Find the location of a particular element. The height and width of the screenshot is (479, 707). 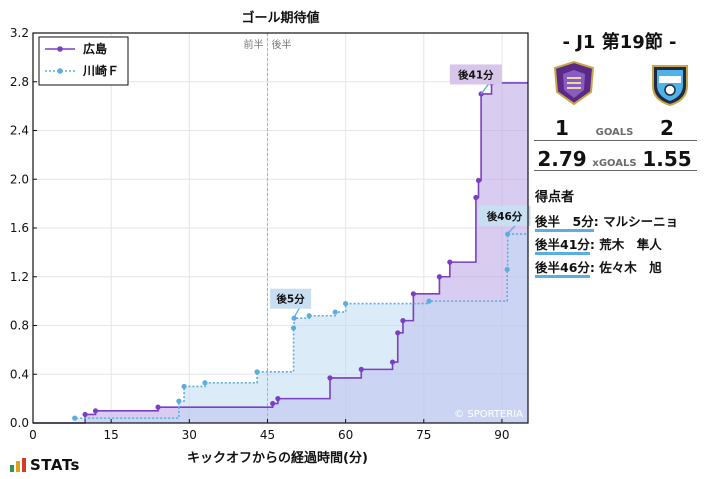

y-tick-label: 3.2 is located at coordinates (19, 33).